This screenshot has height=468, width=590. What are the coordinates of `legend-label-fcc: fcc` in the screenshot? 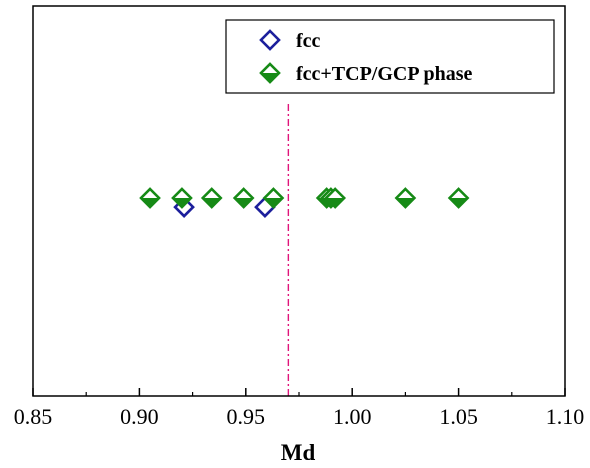 It's located at (308, 41).